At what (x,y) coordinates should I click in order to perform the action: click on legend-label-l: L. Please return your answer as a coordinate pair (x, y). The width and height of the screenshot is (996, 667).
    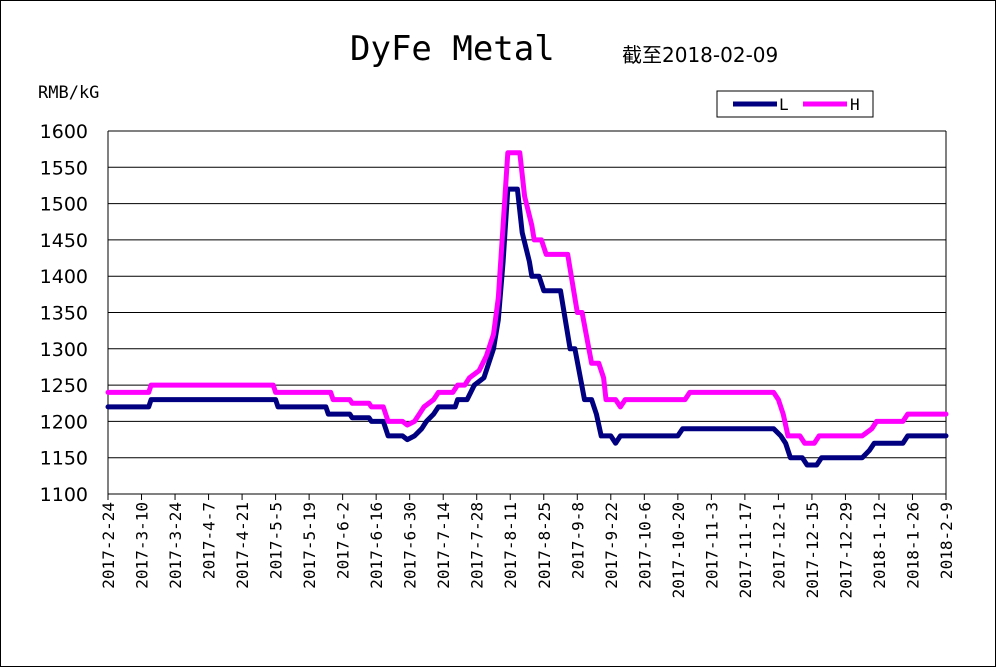
    Looking at the image, I should click on (784, 104).